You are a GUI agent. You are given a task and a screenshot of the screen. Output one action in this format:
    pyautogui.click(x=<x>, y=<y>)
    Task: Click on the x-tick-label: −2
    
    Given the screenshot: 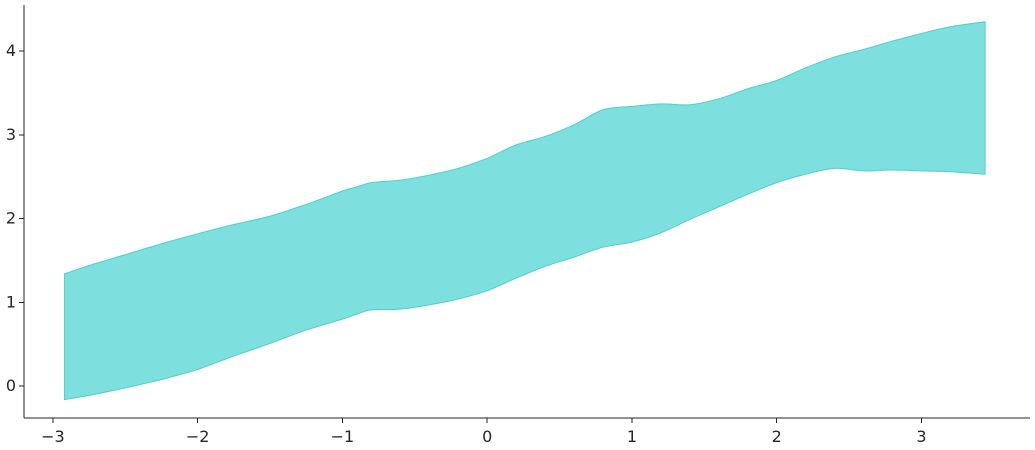 What is the action you would take?
    pyautogui.click(x=198, y=436)
    